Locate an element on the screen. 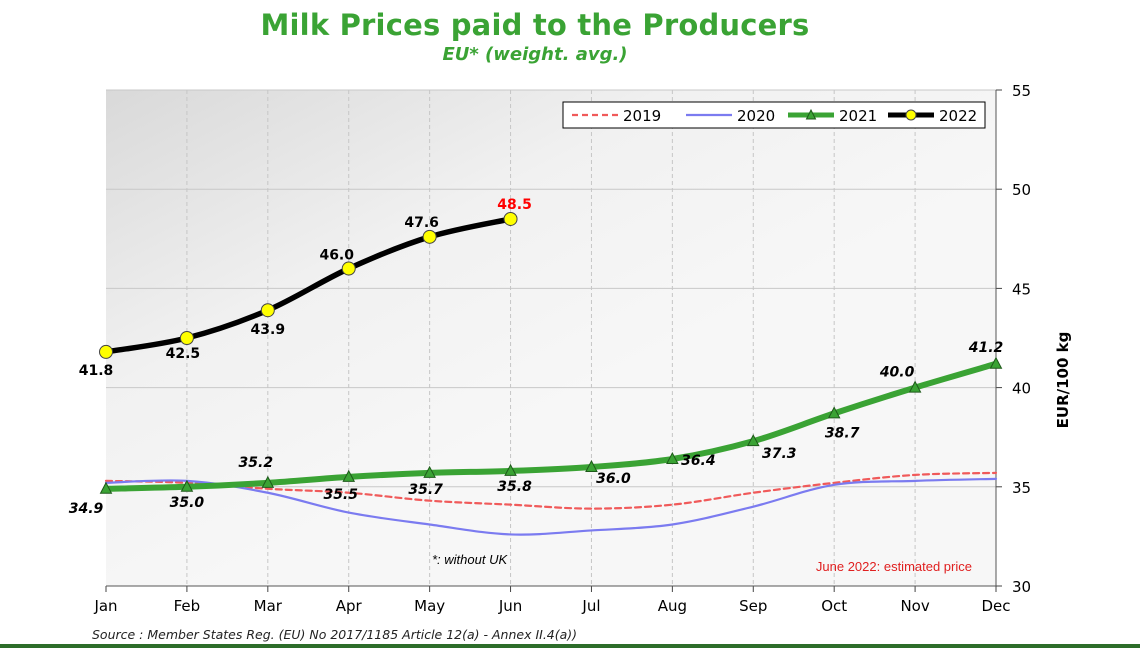 The image size is (1140, 648). x-tick-label: Jan is located at coordinates (105, 606).